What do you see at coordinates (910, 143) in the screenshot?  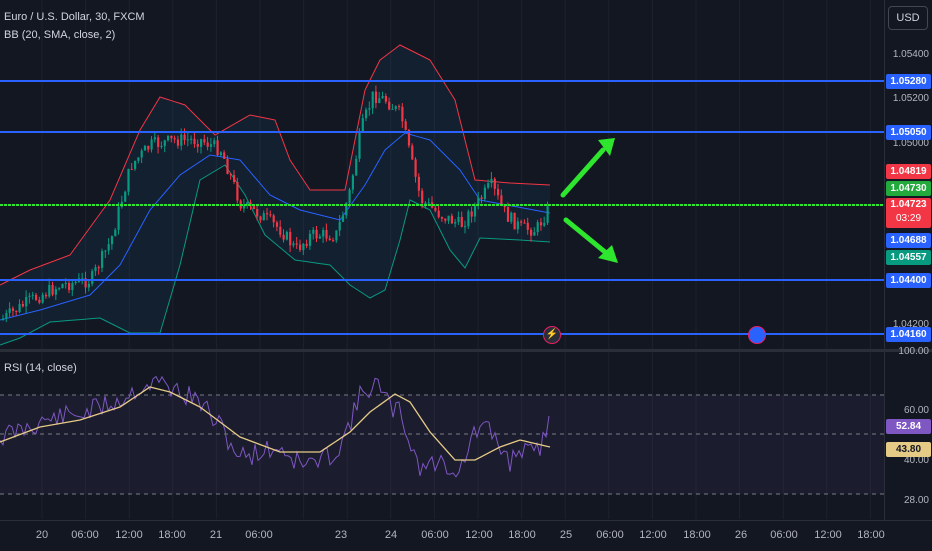 I see `price-tick: 1.05000` at bounding box center [910, 143].